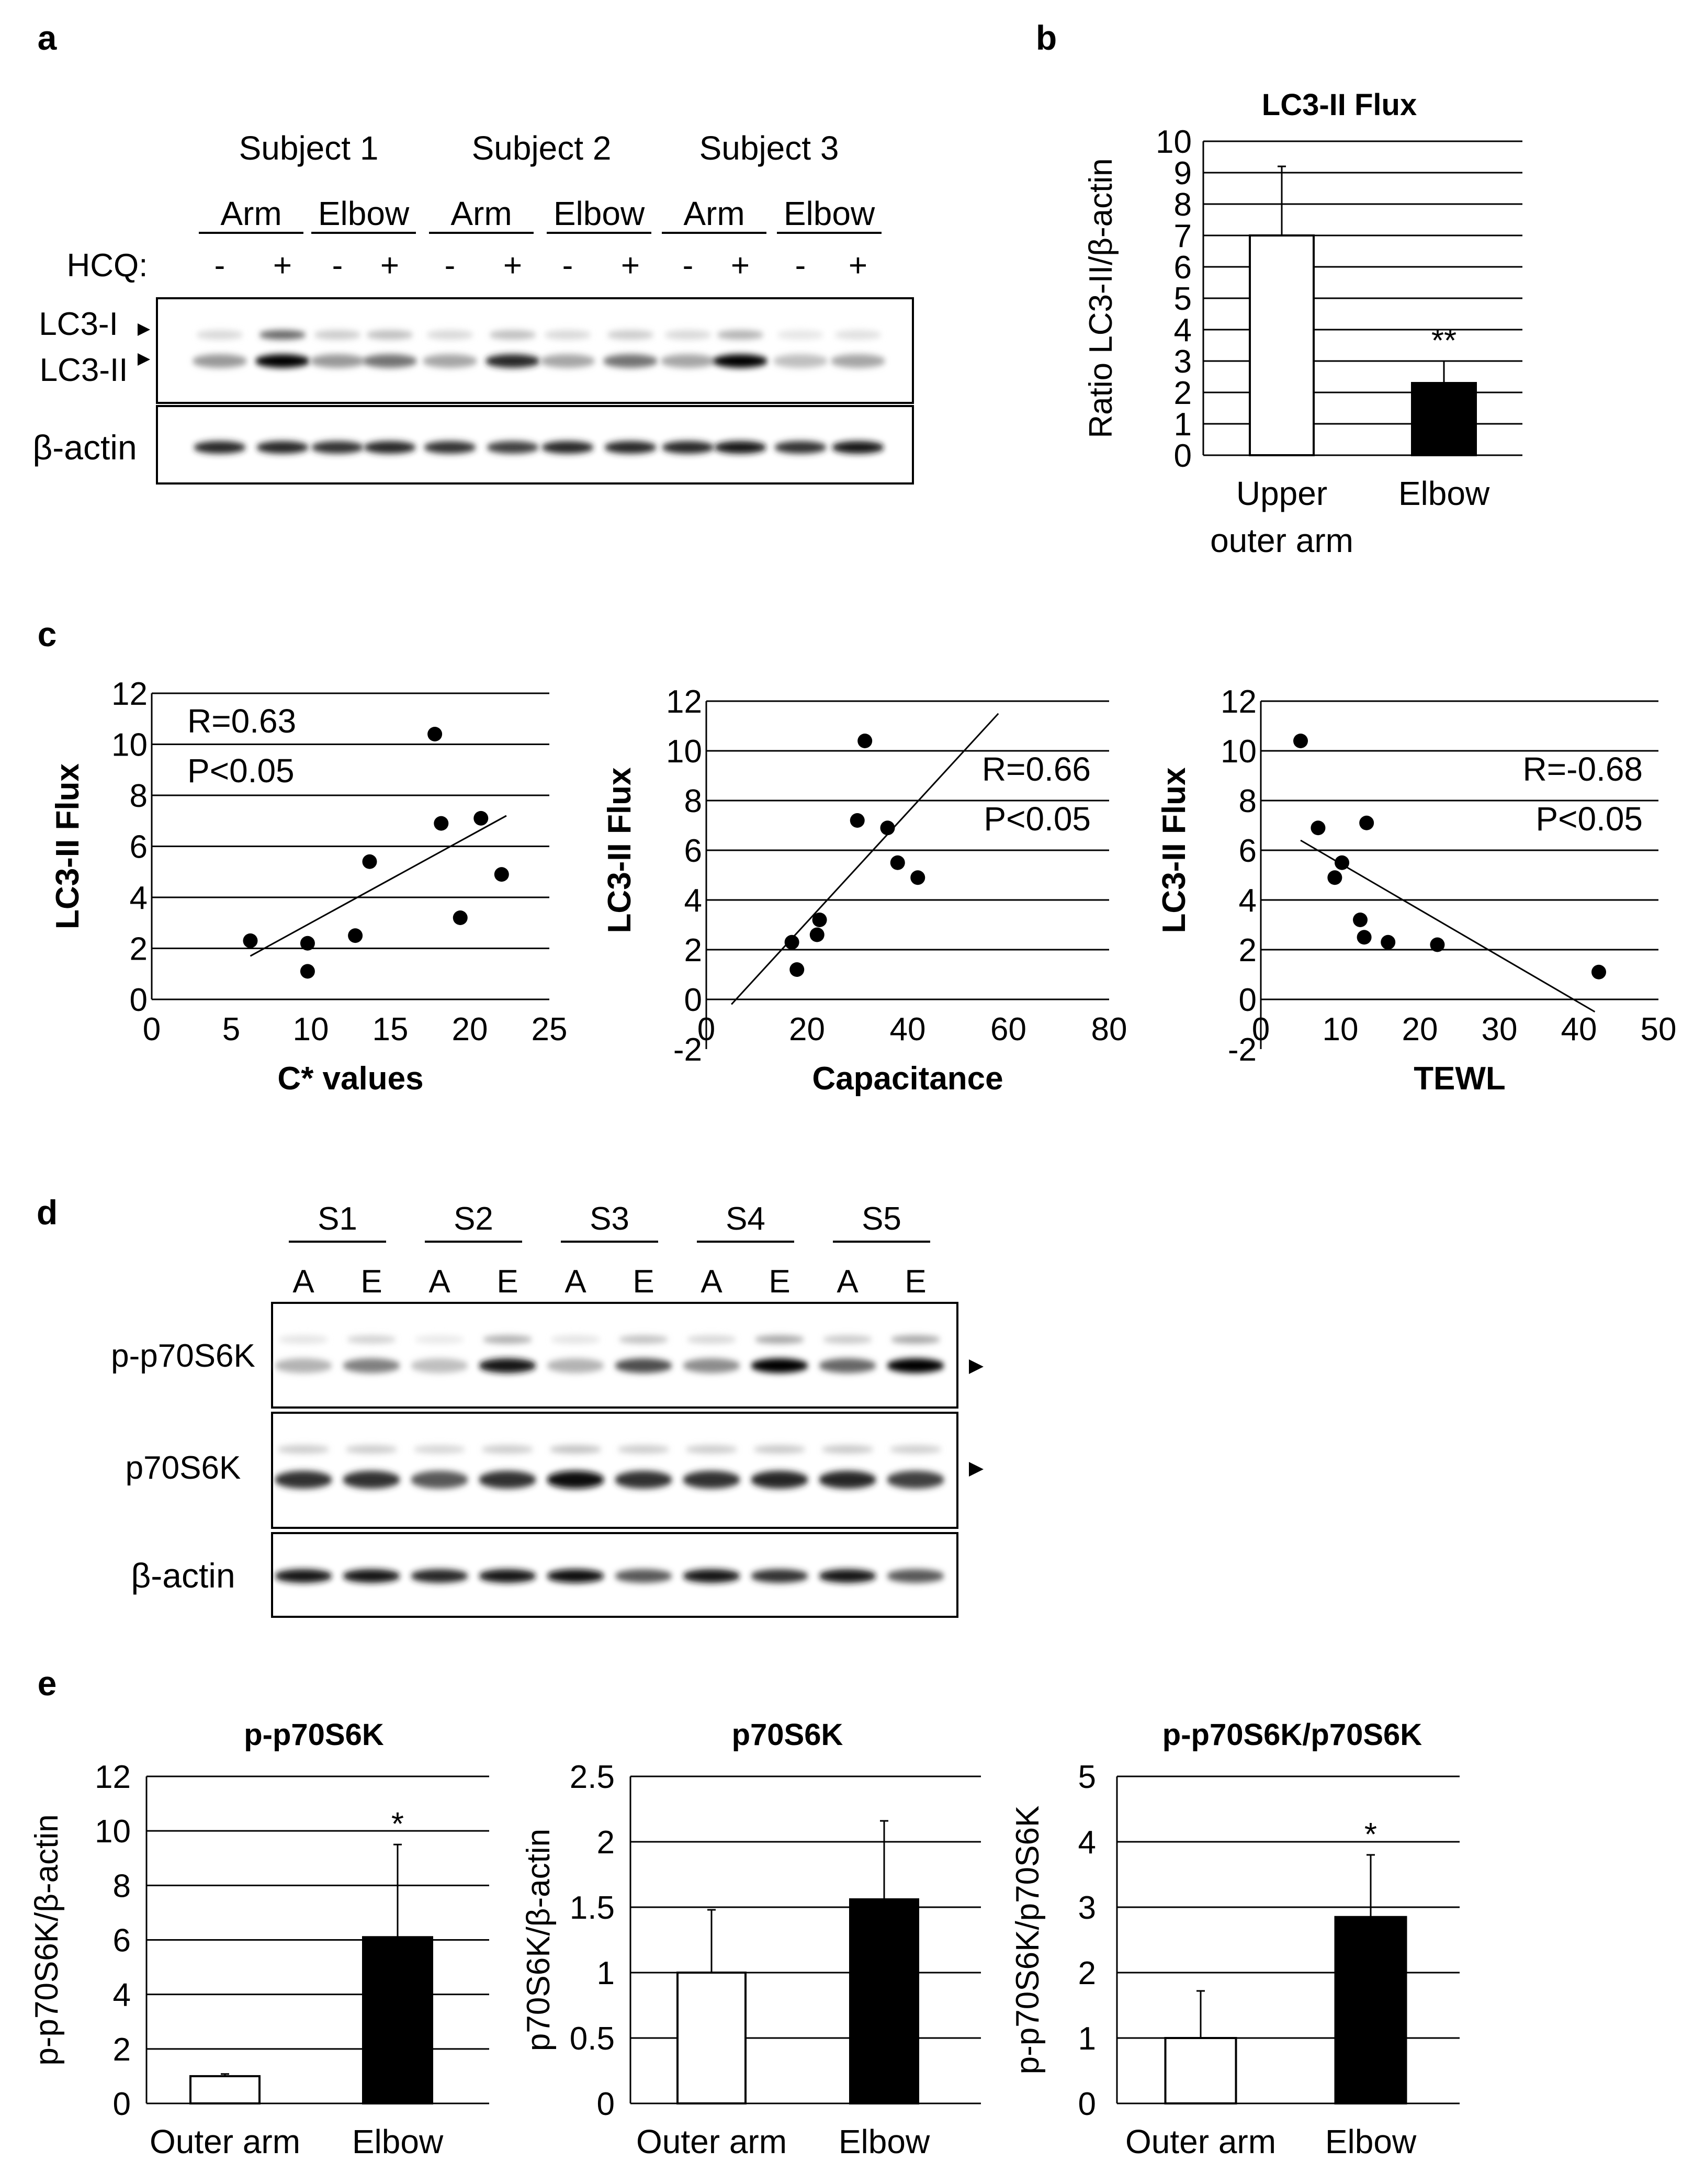  I want to click on pp70-blot, so click(614, 1355).